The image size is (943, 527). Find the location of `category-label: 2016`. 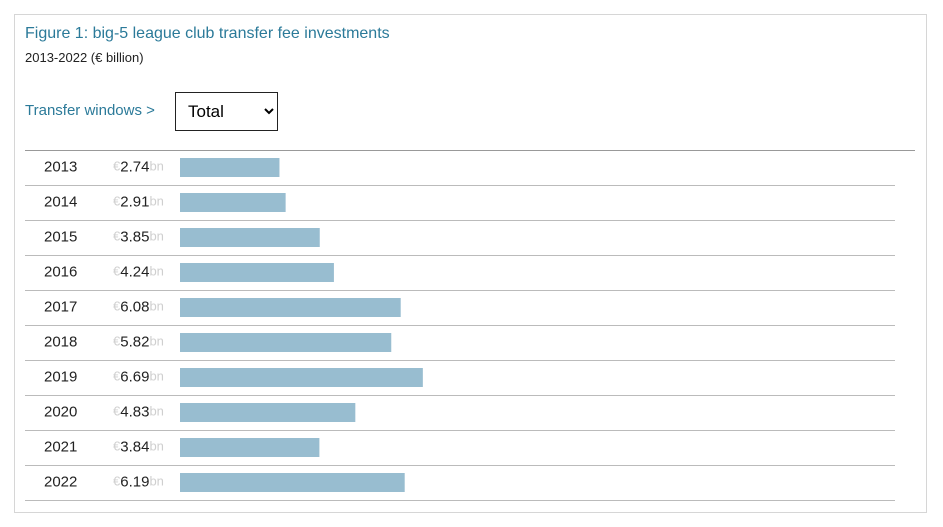

category-label: 2016 is located at coordinates (60, 271).